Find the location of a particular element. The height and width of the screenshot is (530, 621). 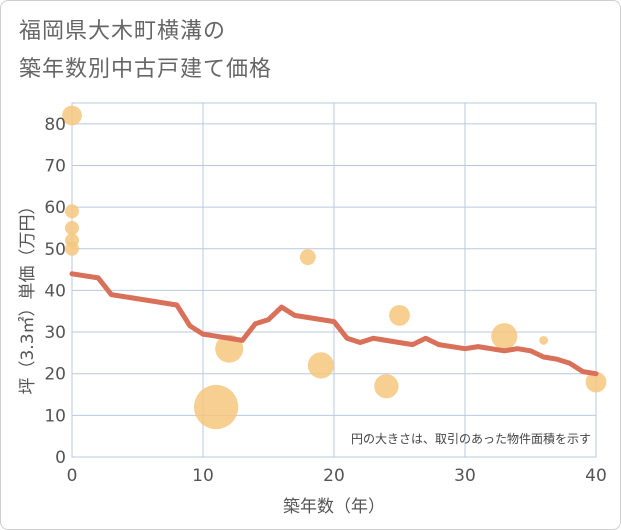

y-ticks: 0 10 20 30 40 50 60 70 80 is located at coordinates (55, 291).